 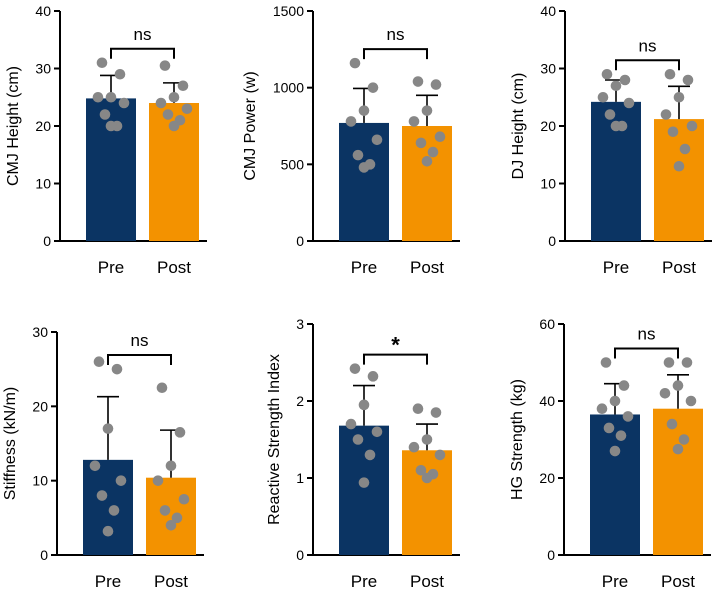 I want to click on y-tick-label: 2, so click(x=300, y=401).